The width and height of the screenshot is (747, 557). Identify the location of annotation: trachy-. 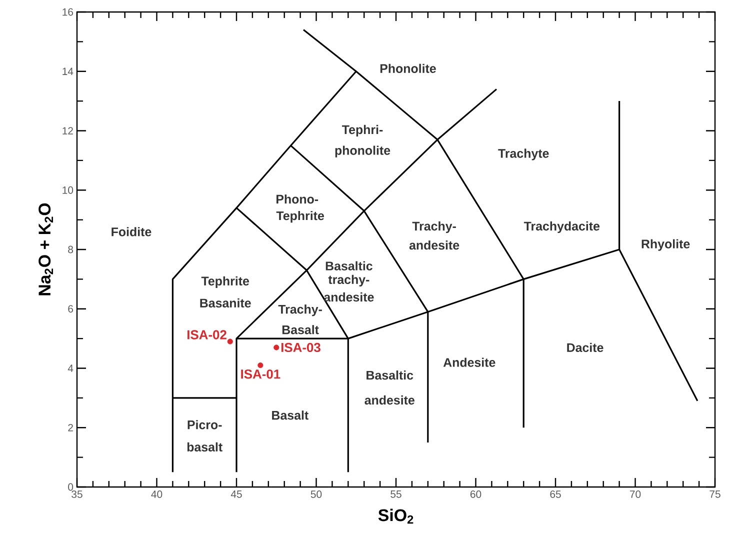
(349, 280).